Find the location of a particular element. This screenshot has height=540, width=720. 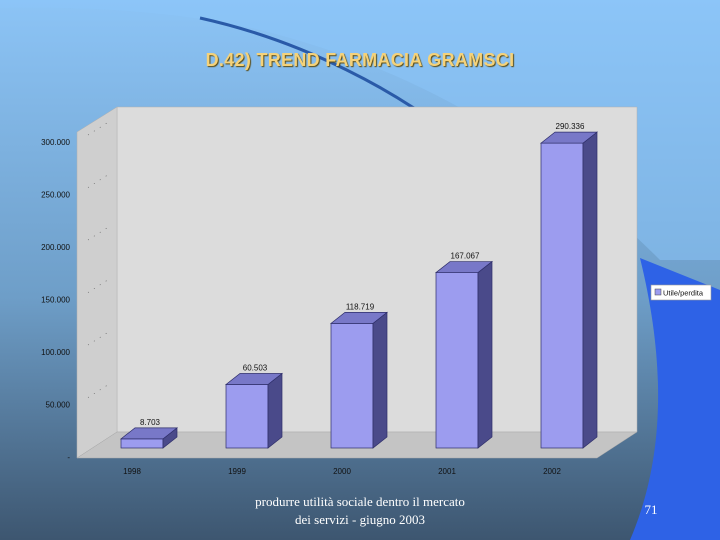

data-label: 290.336 is located at coordinates (570, 126).